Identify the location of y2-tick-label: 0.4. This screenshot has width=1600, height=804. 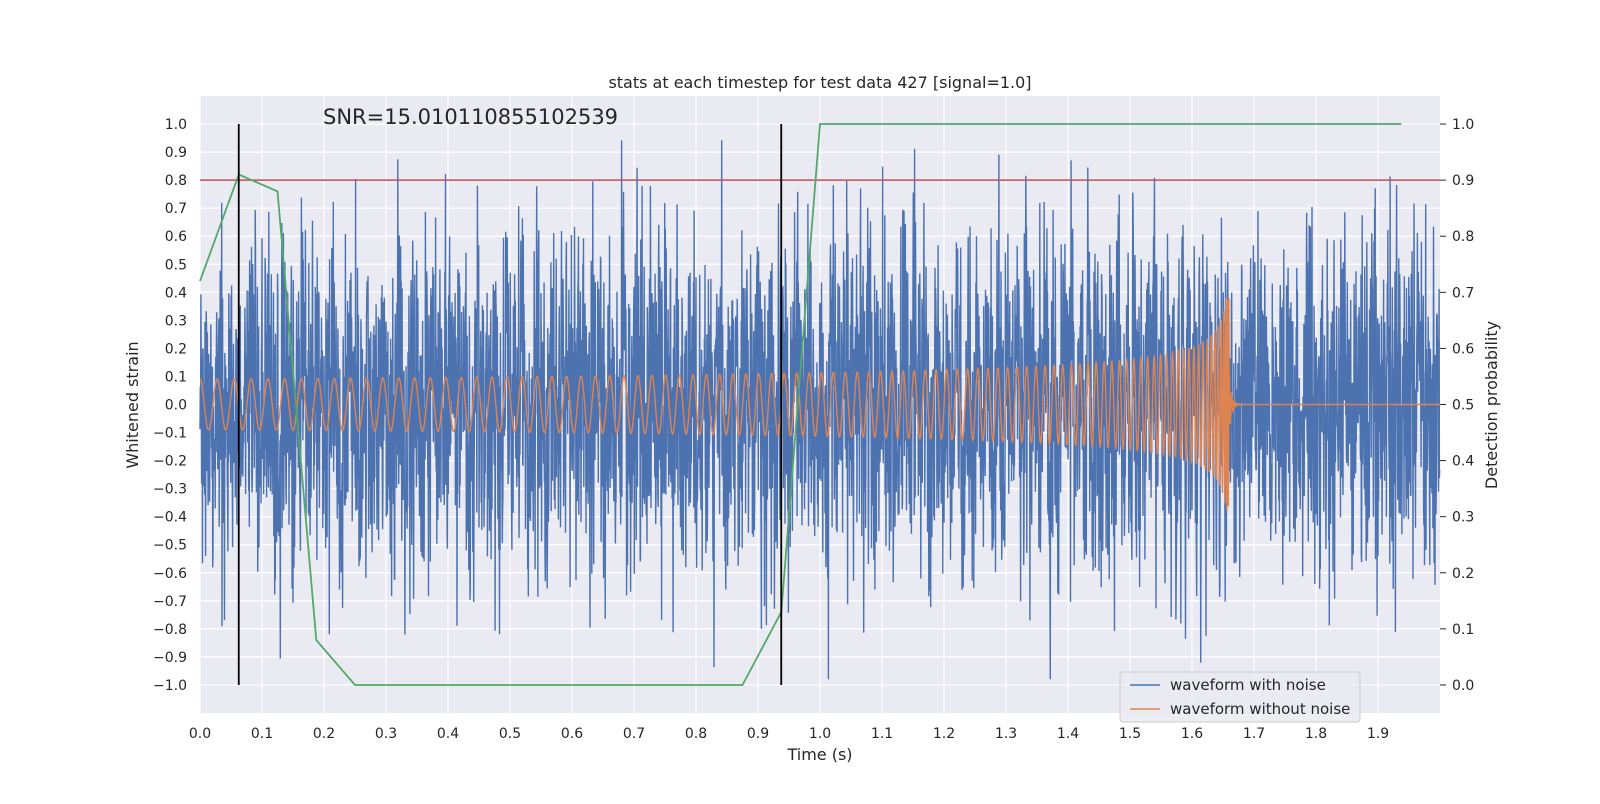
(1463, 462).